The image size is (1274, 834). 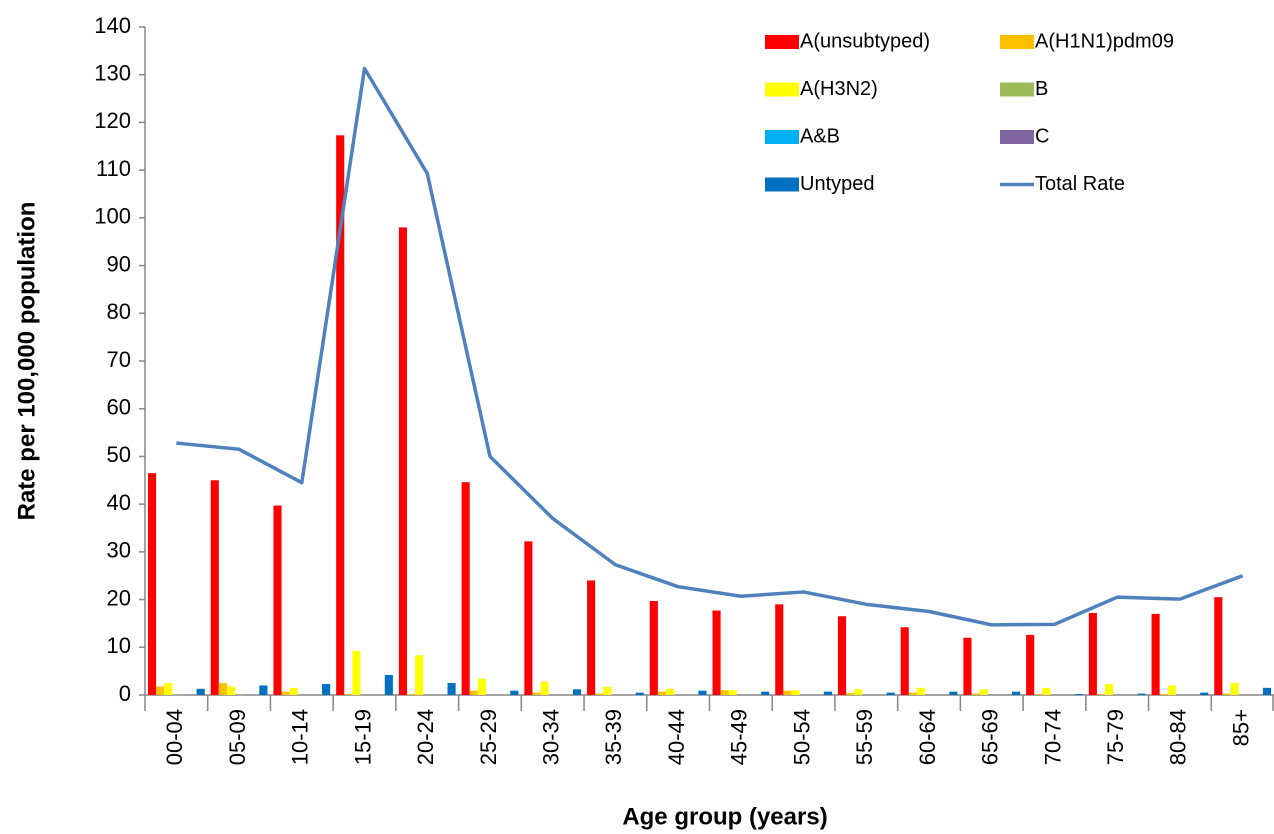 I want to click on x-tick-label: 55-59, so click(x=864, y=737).